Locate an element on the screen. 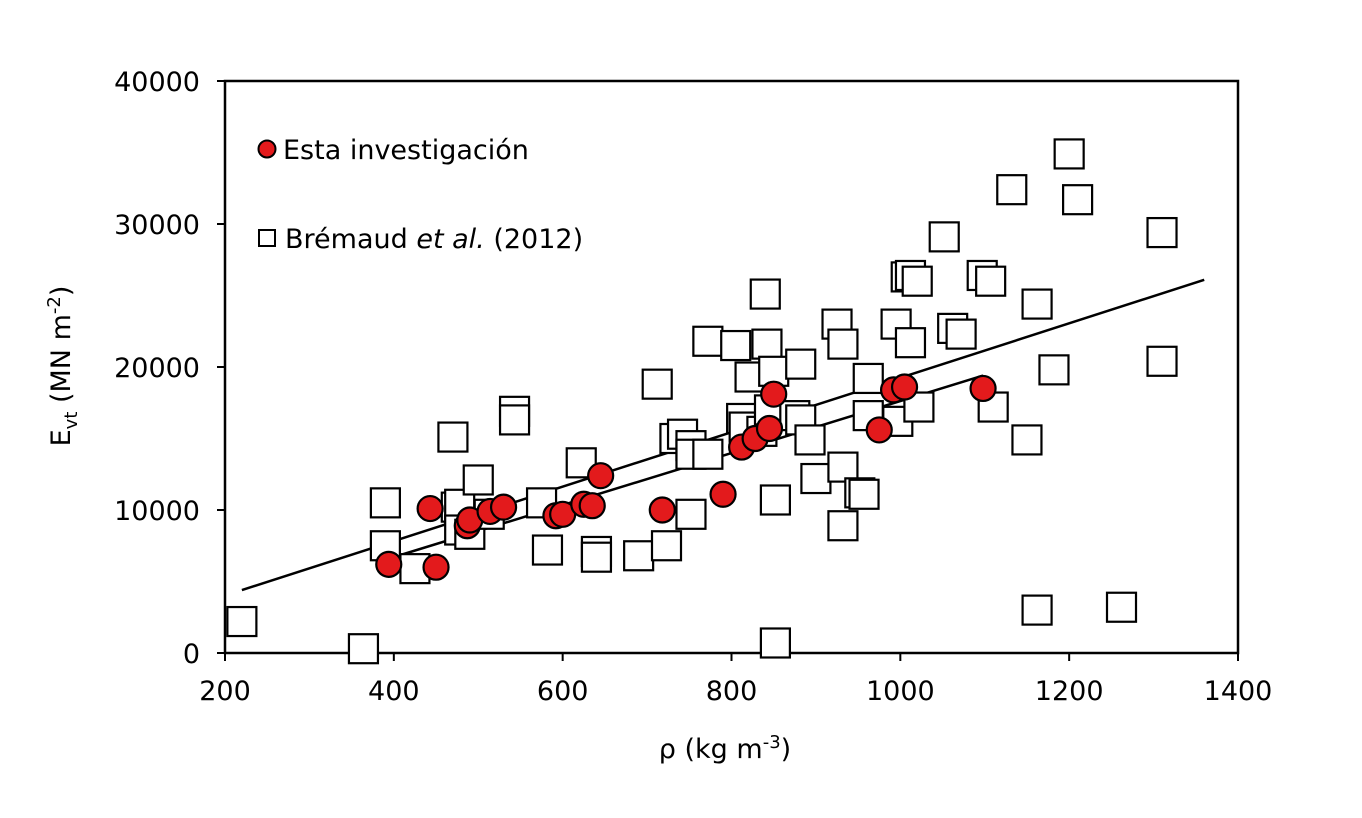  y-tick-label: 0 is located at coordinates (191, 654).